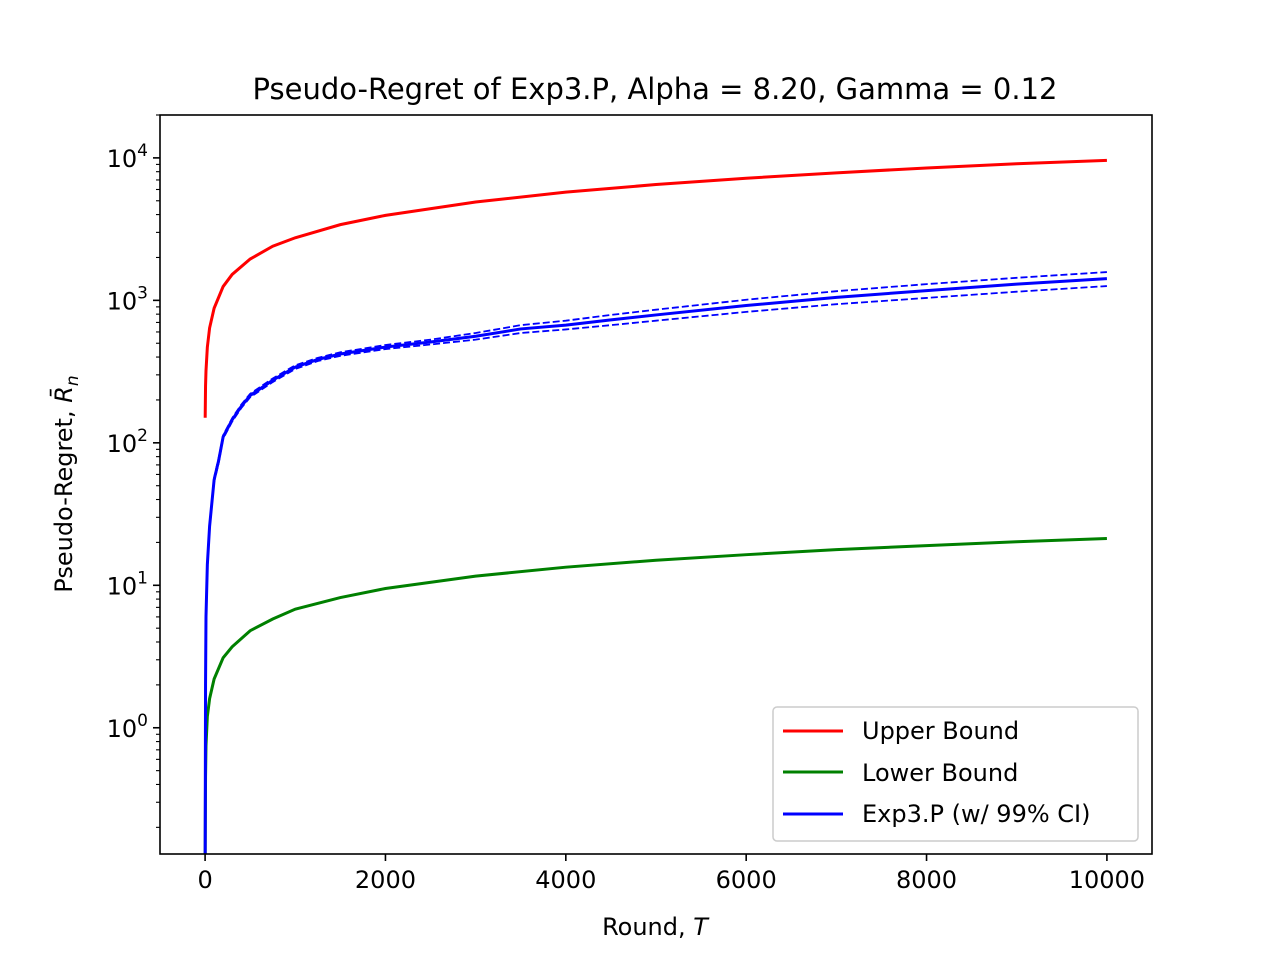 The image size is (1280, 960). I want to click on x-axis-label: Round, T, so click(656, 927).